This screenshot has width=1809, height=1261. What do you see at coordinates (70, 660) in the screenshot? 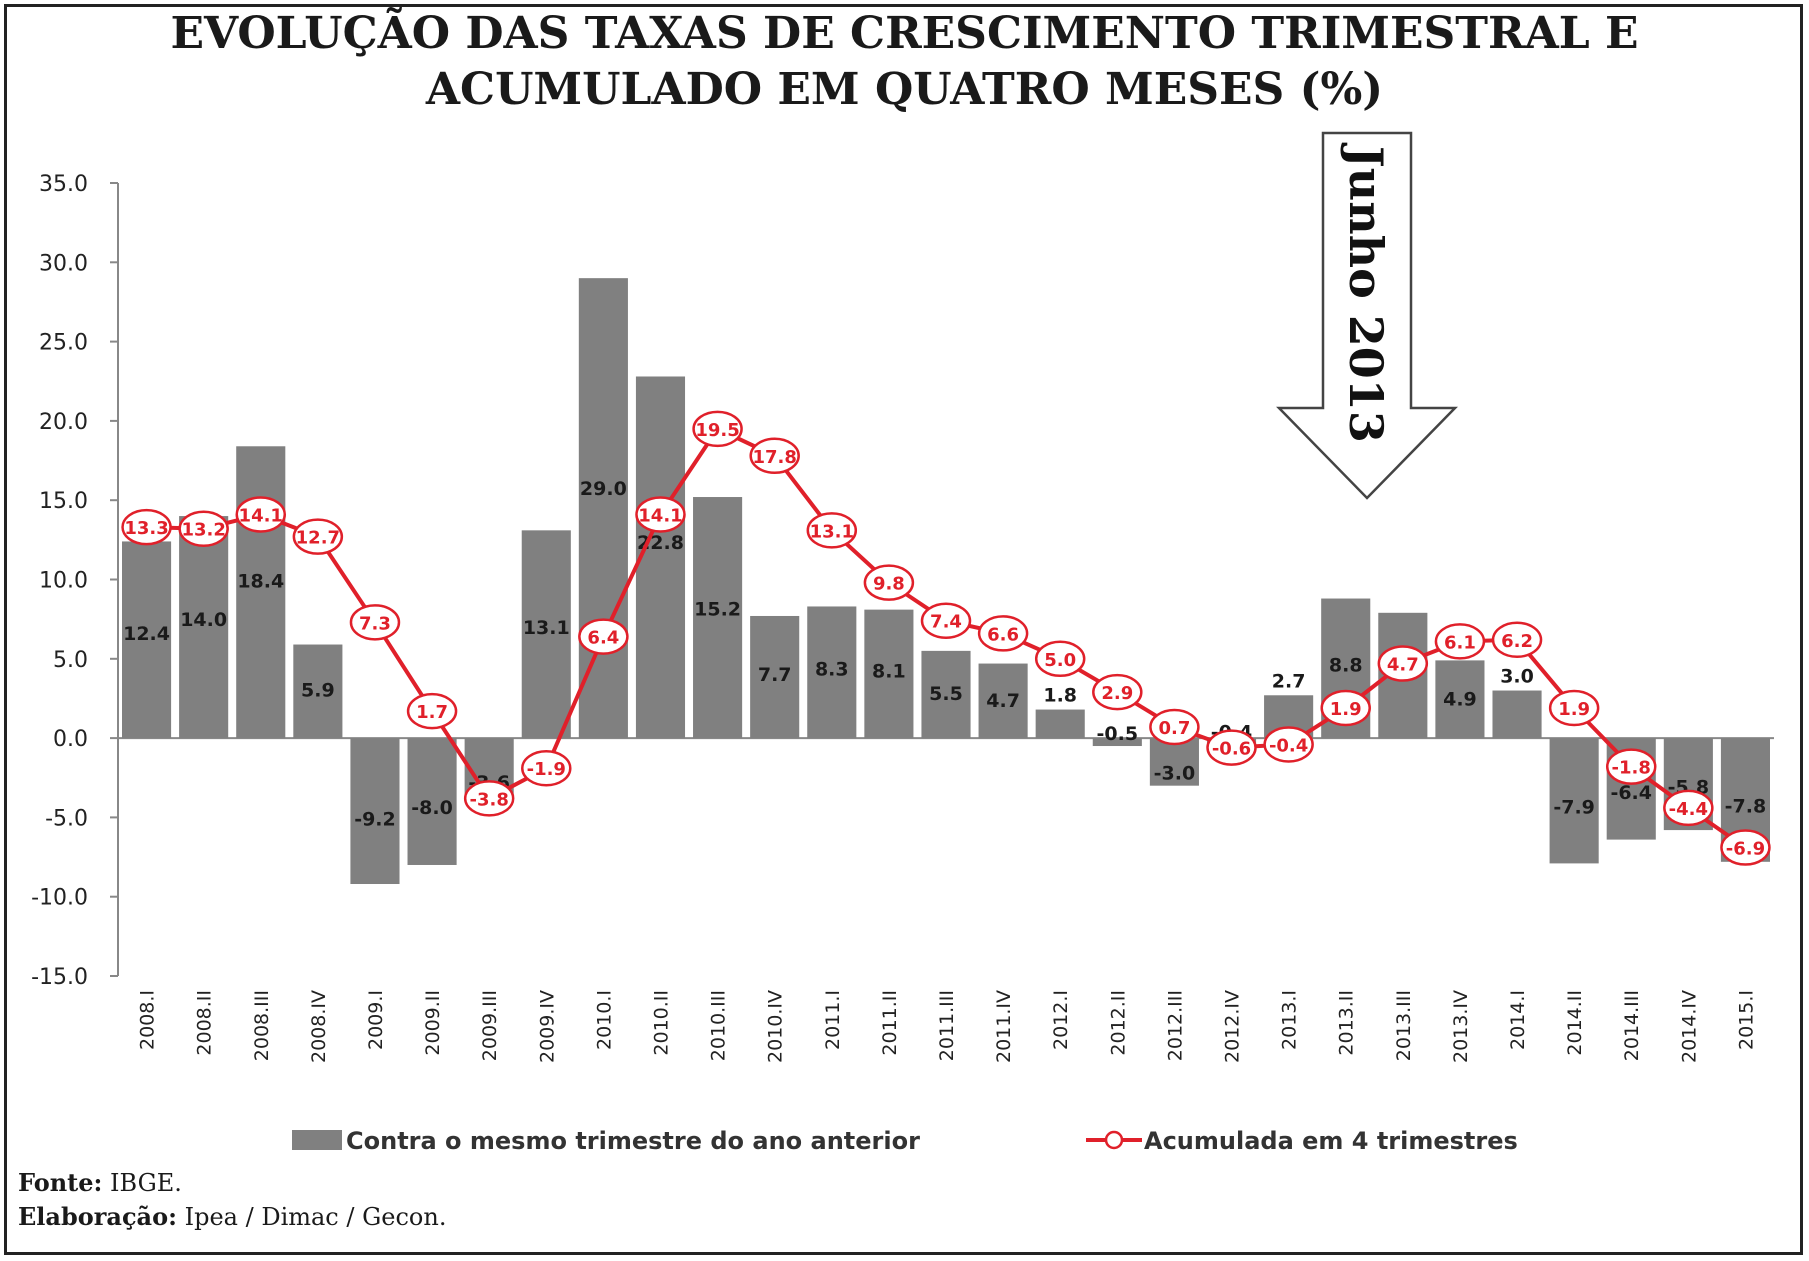
I see `y-tick-label: 5.0` at bounding box center [70, 660].